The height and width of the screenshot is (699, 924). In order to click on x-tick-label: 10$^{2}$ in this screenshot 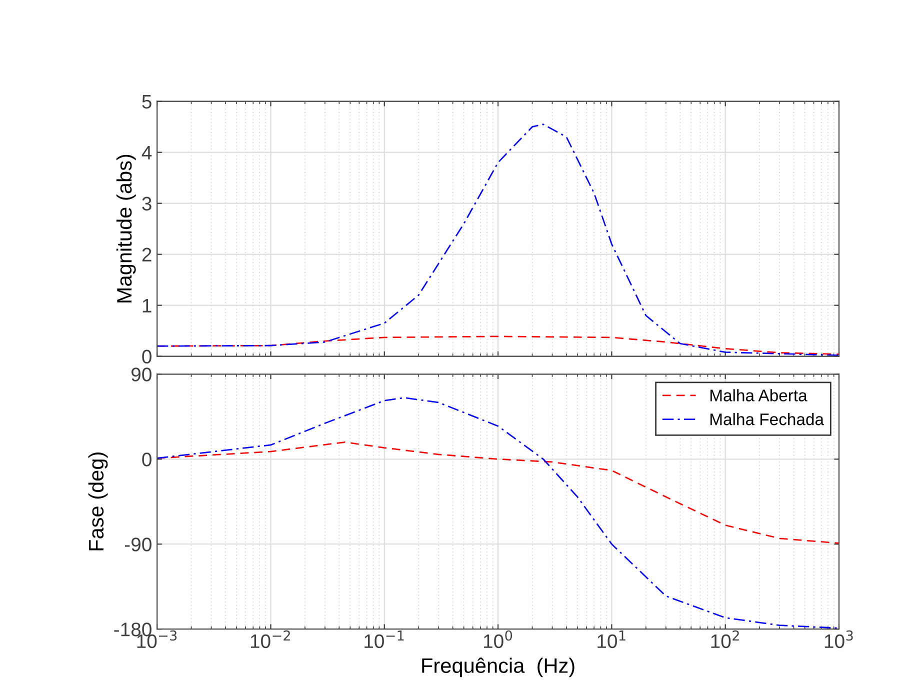, I will do `click(725, 639)`.